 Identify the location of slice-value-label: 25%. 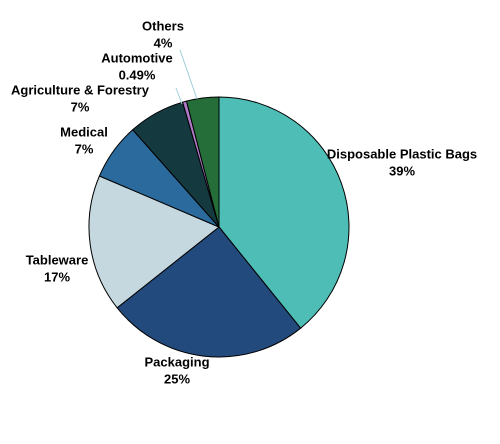
(177, 378).